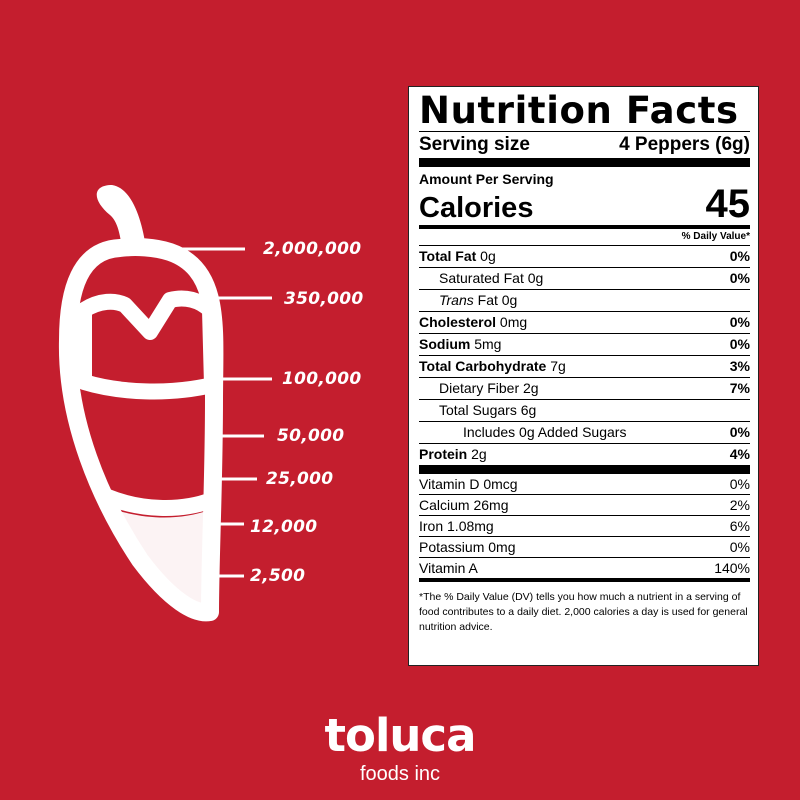 This screenshot has height=800, width=800. Describe the element at coordinates (728, 204) in the screenshot. I see `calories-value: 45` at that location.